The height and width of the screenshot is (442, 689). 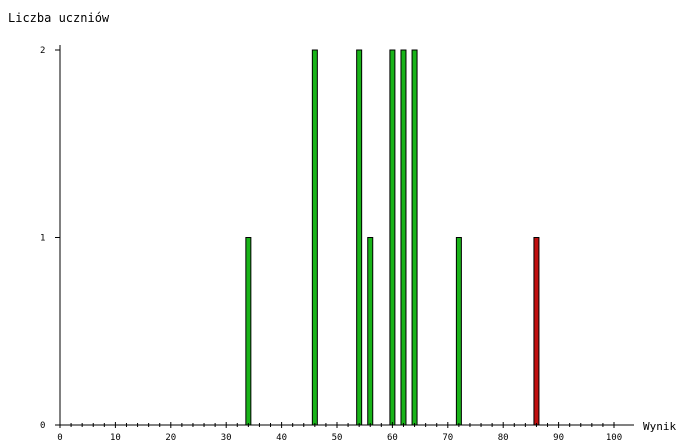 What do you see at coordinates (659, 426) in the screenshot?
I see `x-axis-label: Wynik` at bounding box center [659, 426].